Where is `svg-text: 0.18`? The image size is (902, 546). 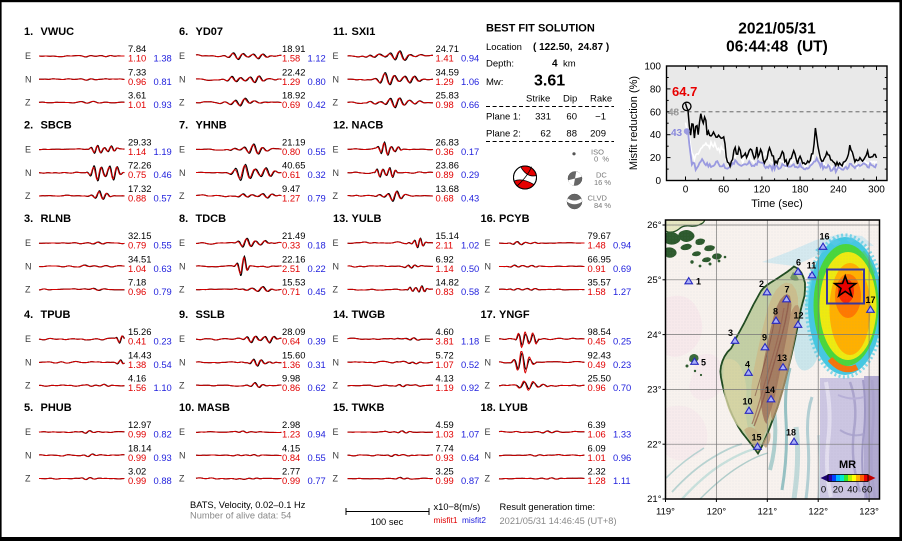
svg-text: 0.18 is located at coordinates (317, 245).